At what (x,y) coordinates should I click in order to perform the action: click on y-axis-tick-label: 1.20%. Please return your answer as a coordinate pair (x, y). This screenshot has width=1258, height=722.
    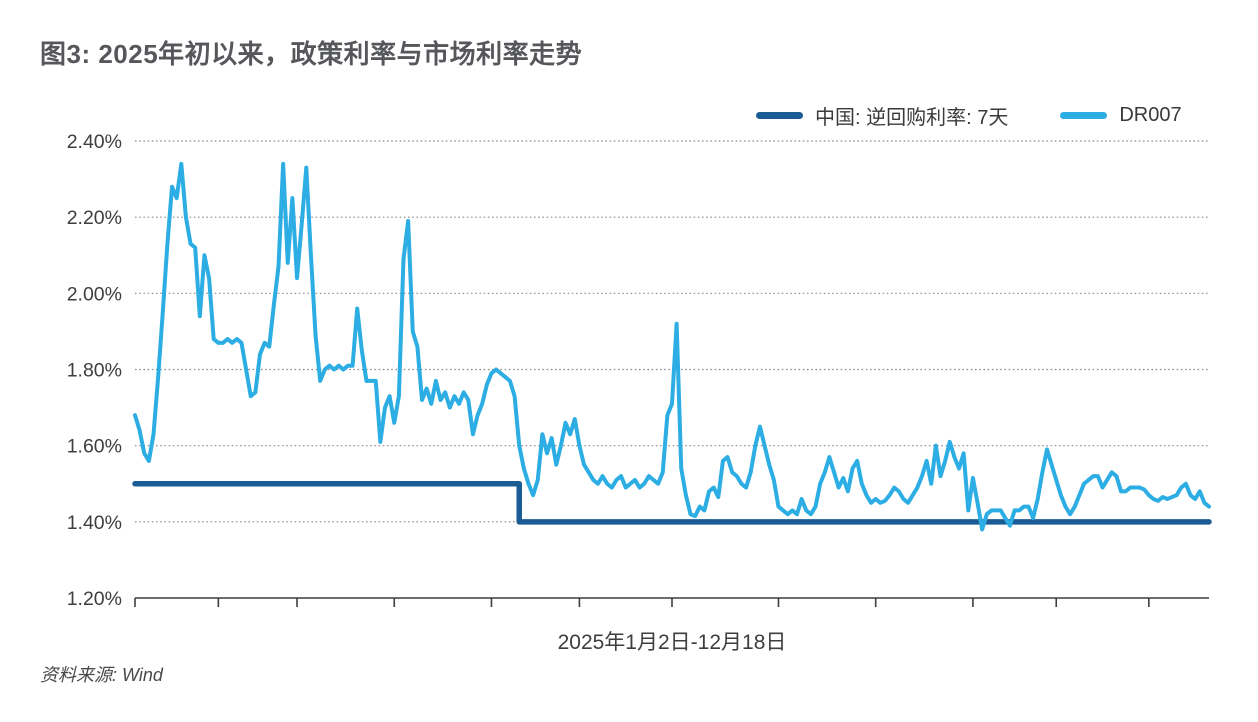
    Looking at the image, I should click on (94, 599).